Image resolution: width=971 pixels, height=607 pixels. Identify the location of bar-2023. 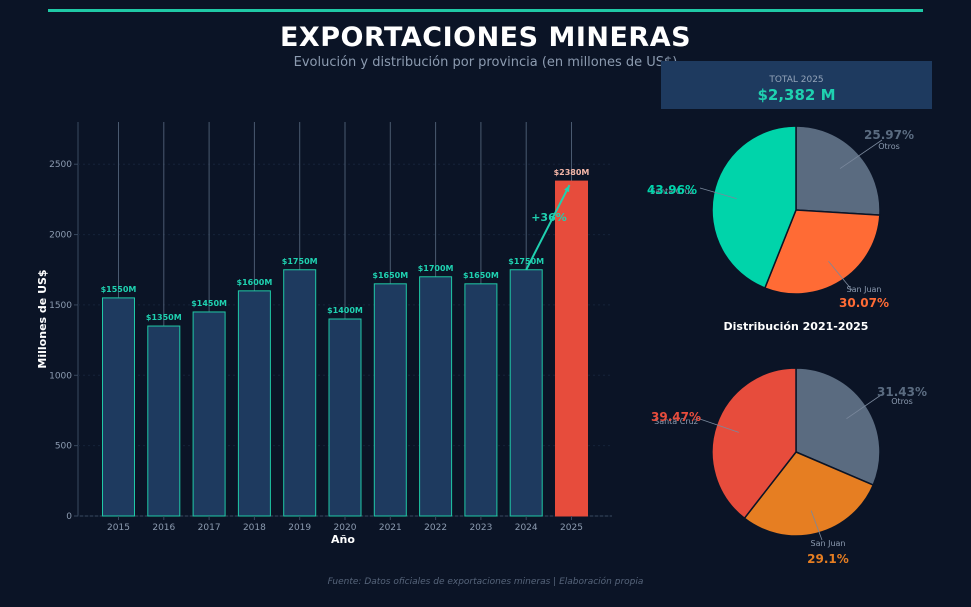
(481, 400).